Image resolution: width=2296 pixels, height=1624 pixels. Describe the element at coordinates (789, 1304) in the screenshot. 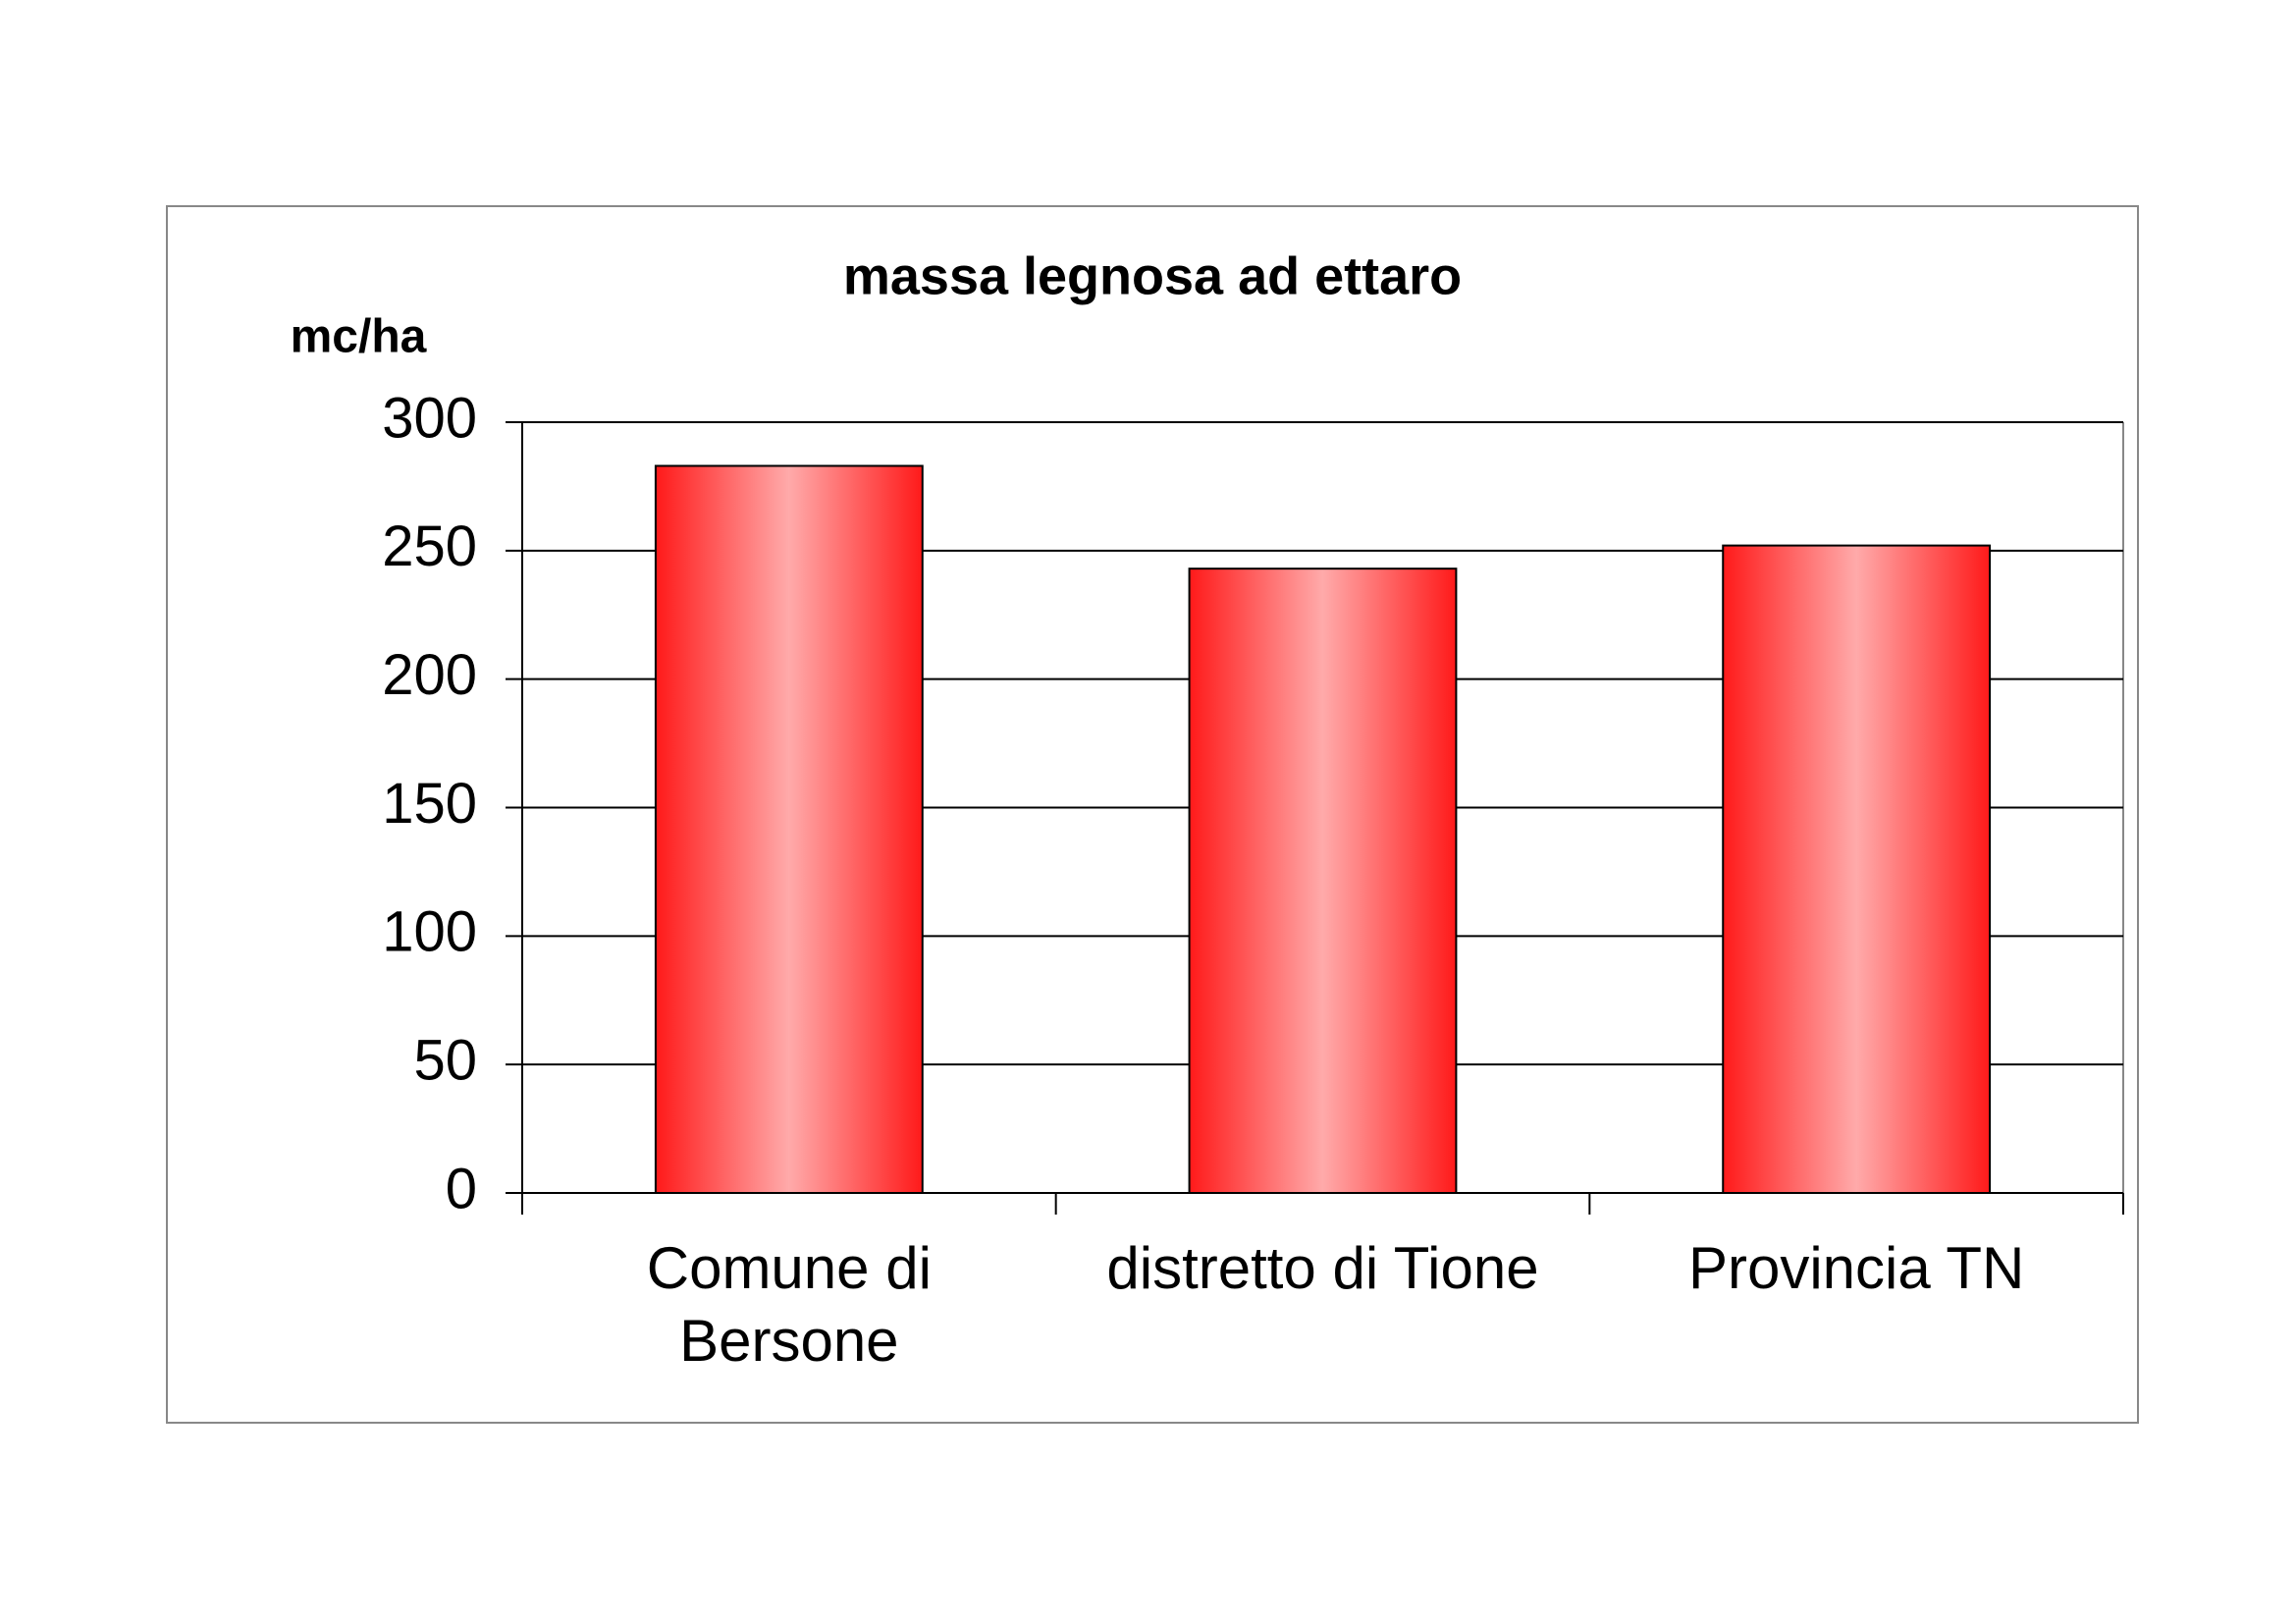

I see `x-tick-label: Comune di Bersone` at that location.